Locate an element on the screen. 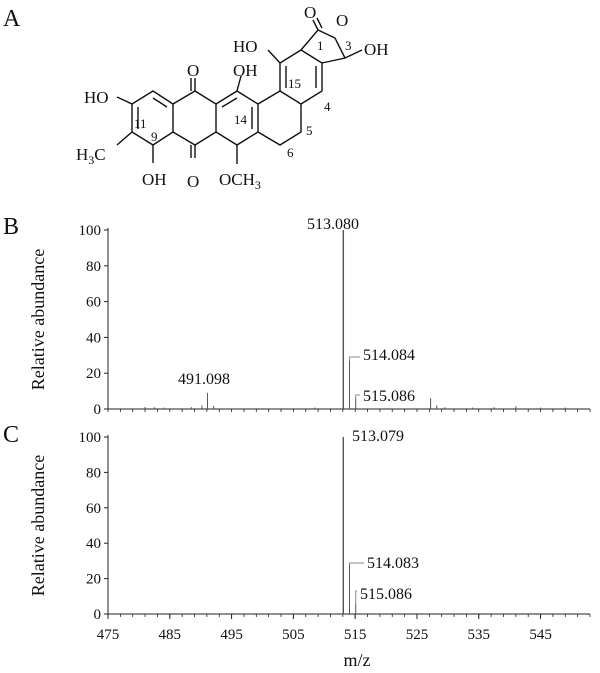 The height and width of the screenshot is (673, 600). peak-label: 513.080 is located at coordinates (333, 224).